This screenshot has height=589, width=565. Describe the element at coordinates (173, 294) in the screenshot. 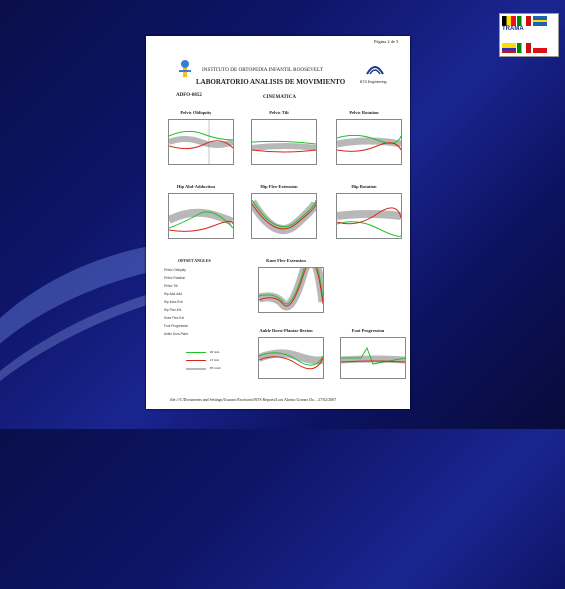

I see `offset-row: Hip Abd-Add` at that location.